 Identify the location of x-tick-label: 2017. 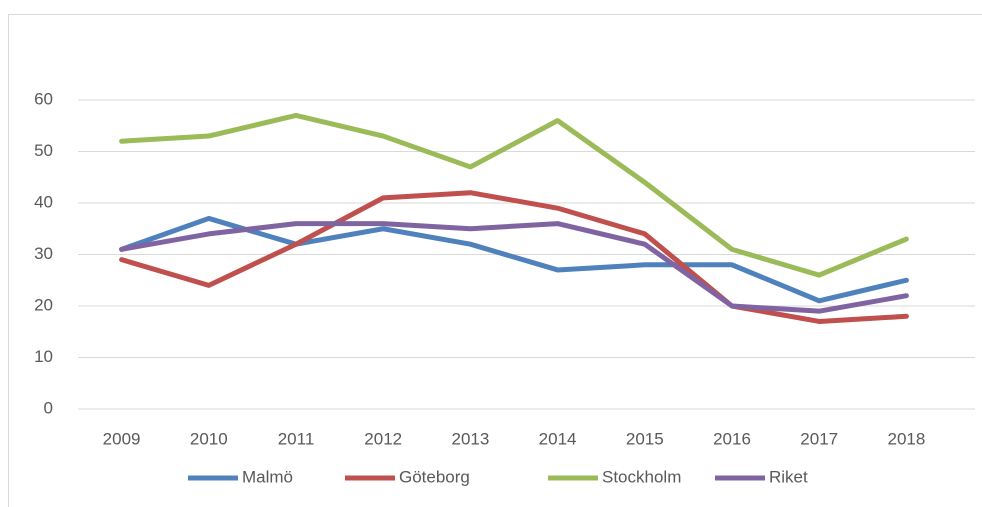
(819, 438).